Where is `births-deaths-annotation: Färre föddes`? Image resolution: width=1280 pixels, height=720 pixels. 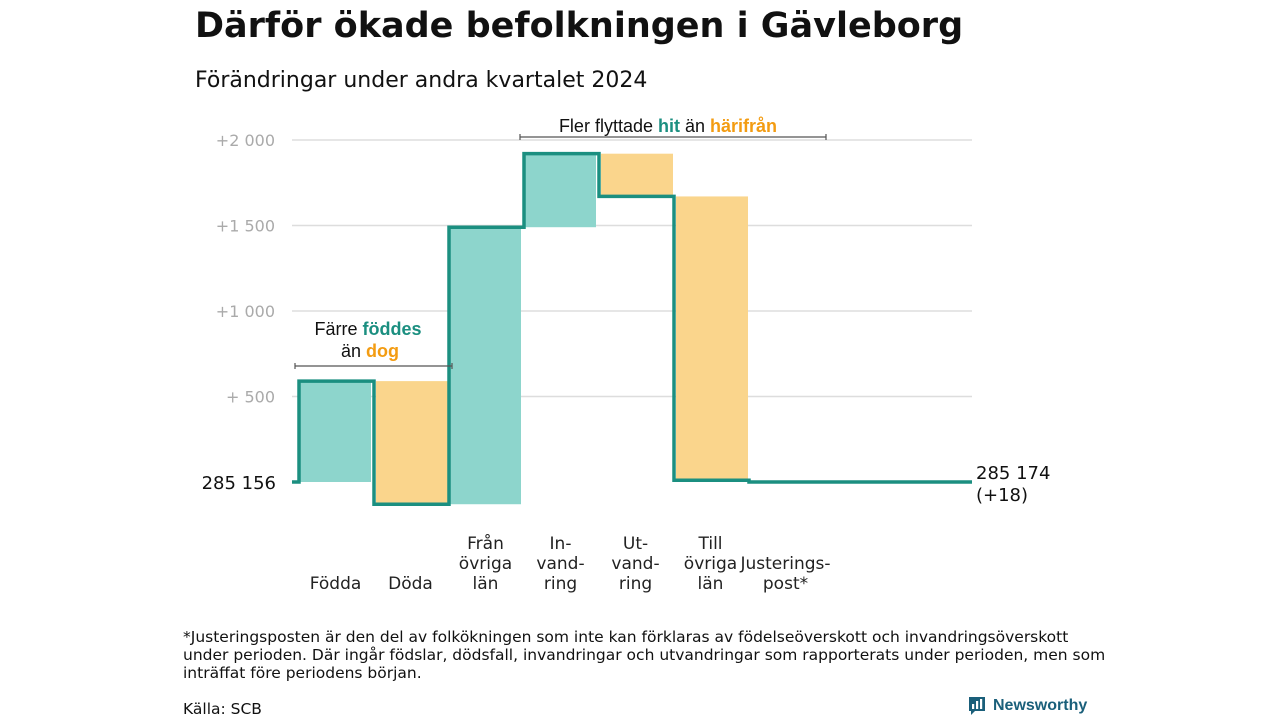 births-deaths-annotation: Färre föddes is located at coordinates (367, 329).